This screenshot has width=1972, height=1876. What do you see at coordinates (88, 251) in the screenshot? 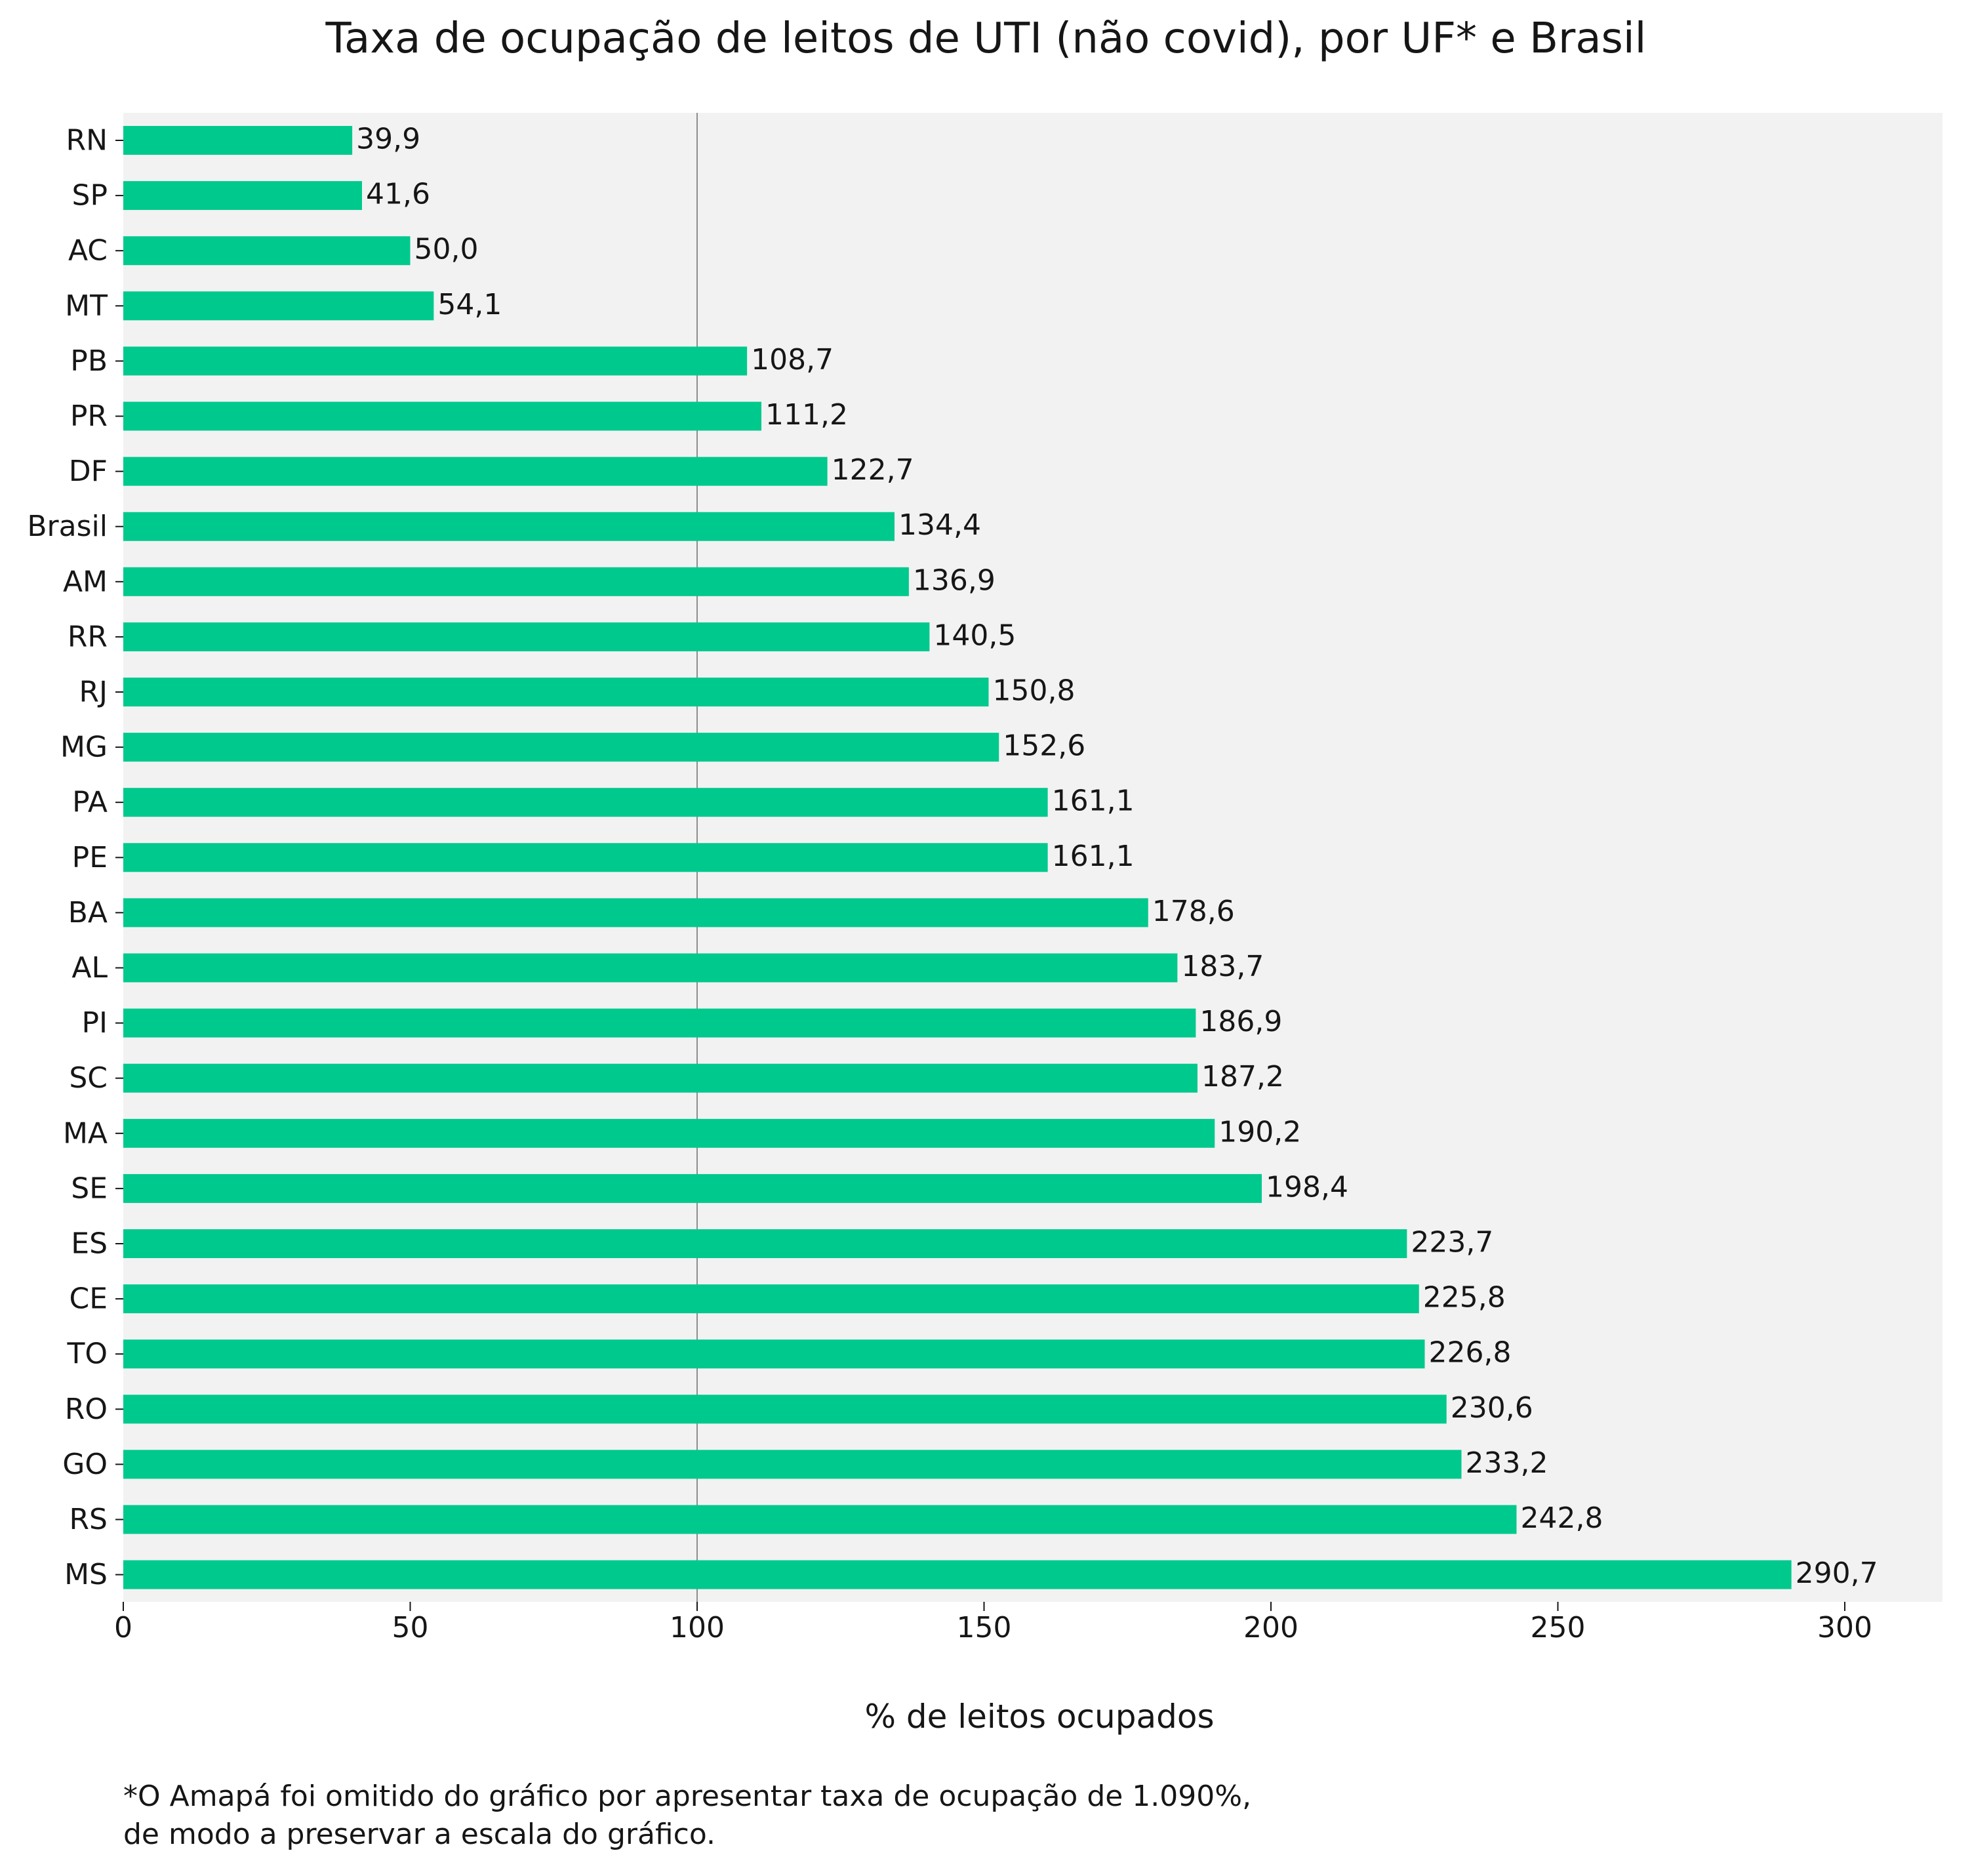
I see `y-tick-label-ac: AC` at bounding box center [88, 251].